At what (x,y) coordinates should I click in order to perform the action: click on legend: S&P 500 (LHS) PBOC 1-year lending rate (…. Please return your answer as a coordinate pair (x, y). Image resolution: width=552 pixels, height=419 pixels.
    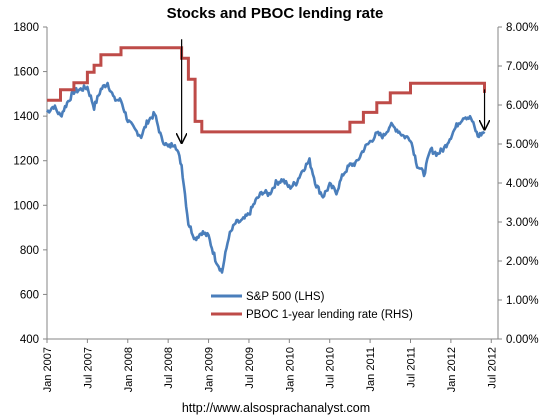
    Looking at the image, I should click on (312, 306).